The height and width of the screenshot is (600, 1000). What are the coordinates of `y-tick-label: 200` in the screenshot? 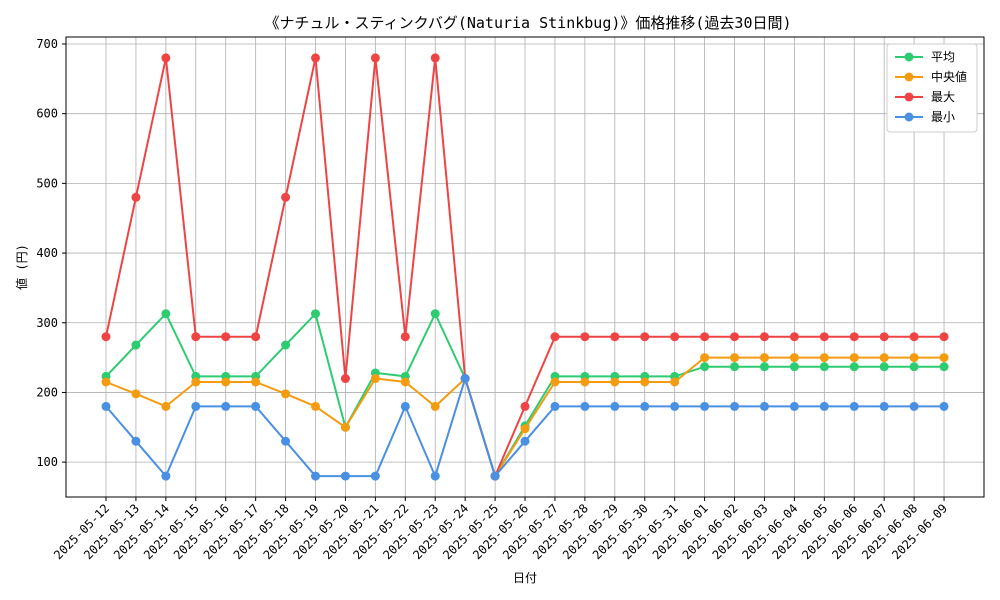 It's located at (47, 392).